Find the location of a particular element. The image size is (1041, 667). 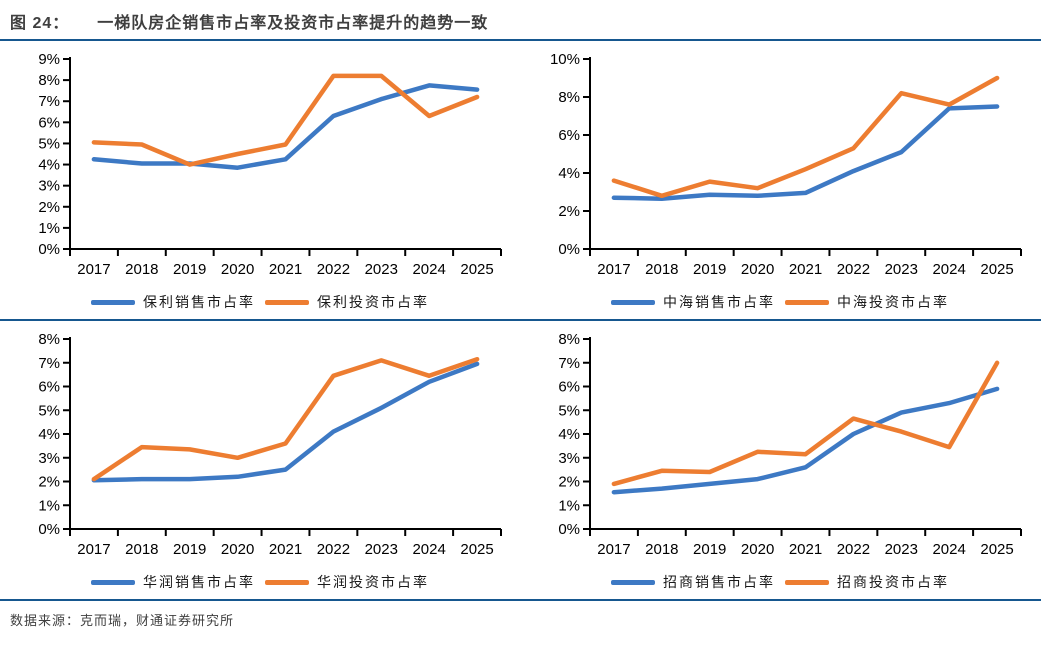

legend-item: 招商投资市占率 is located at coordinates (867, 582).